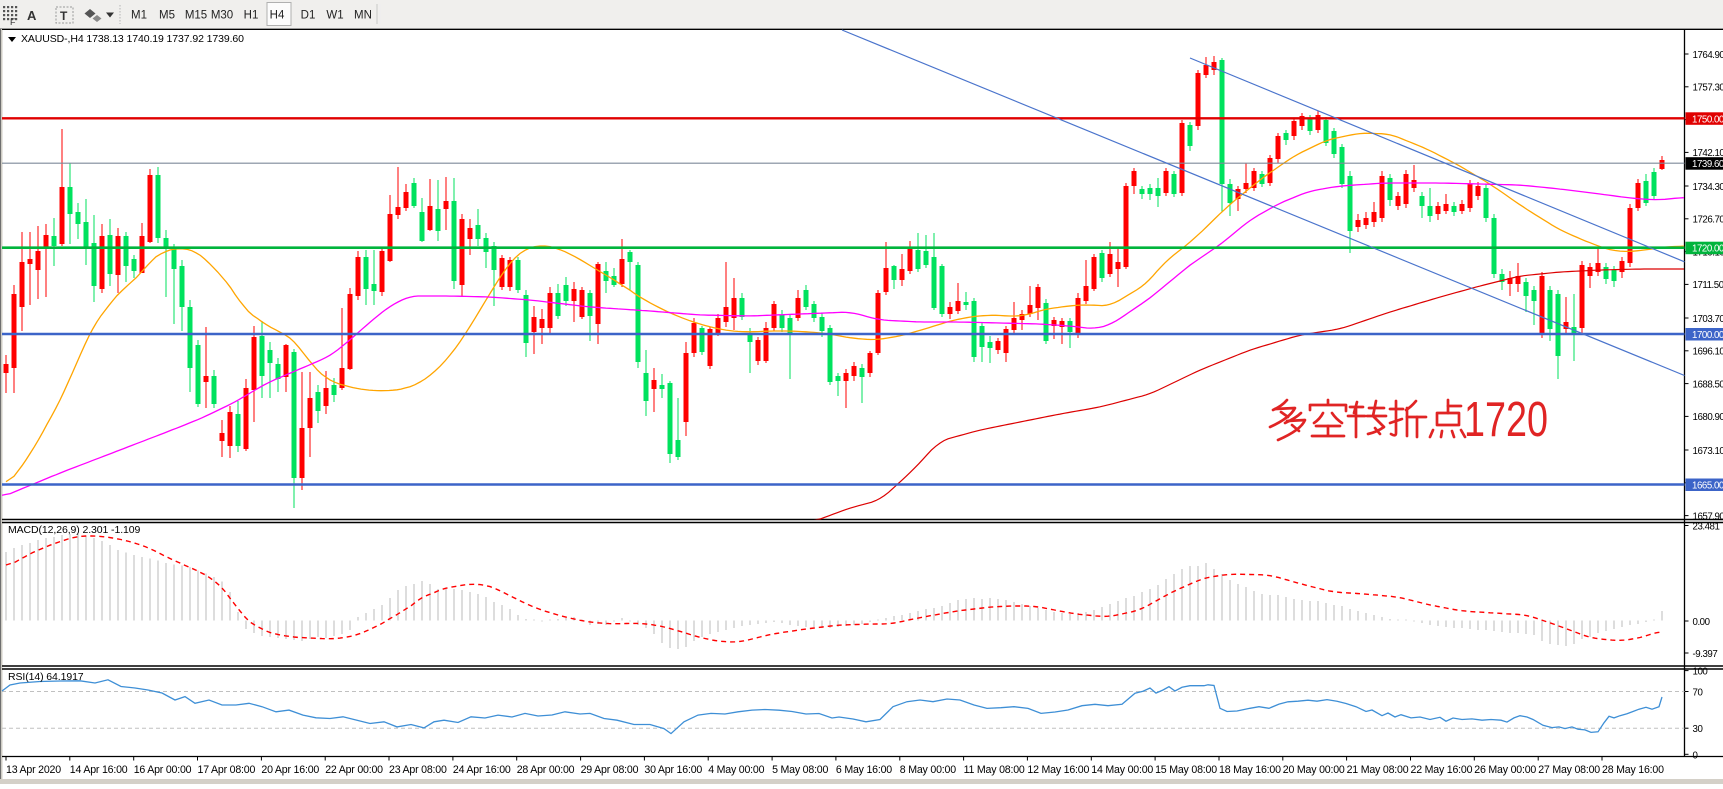  I want to click on svg-text: 70, so click(1698, 693).